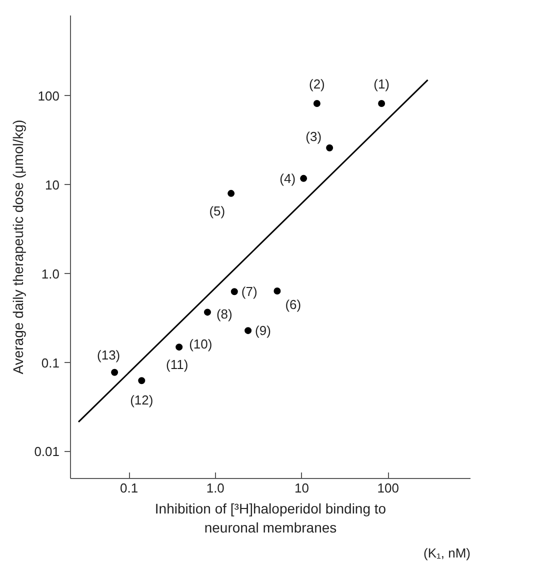 Image resolution: width=547 pixels, height=573 pixels. I want to click on text: (K₁, nM), so click(447, 553).